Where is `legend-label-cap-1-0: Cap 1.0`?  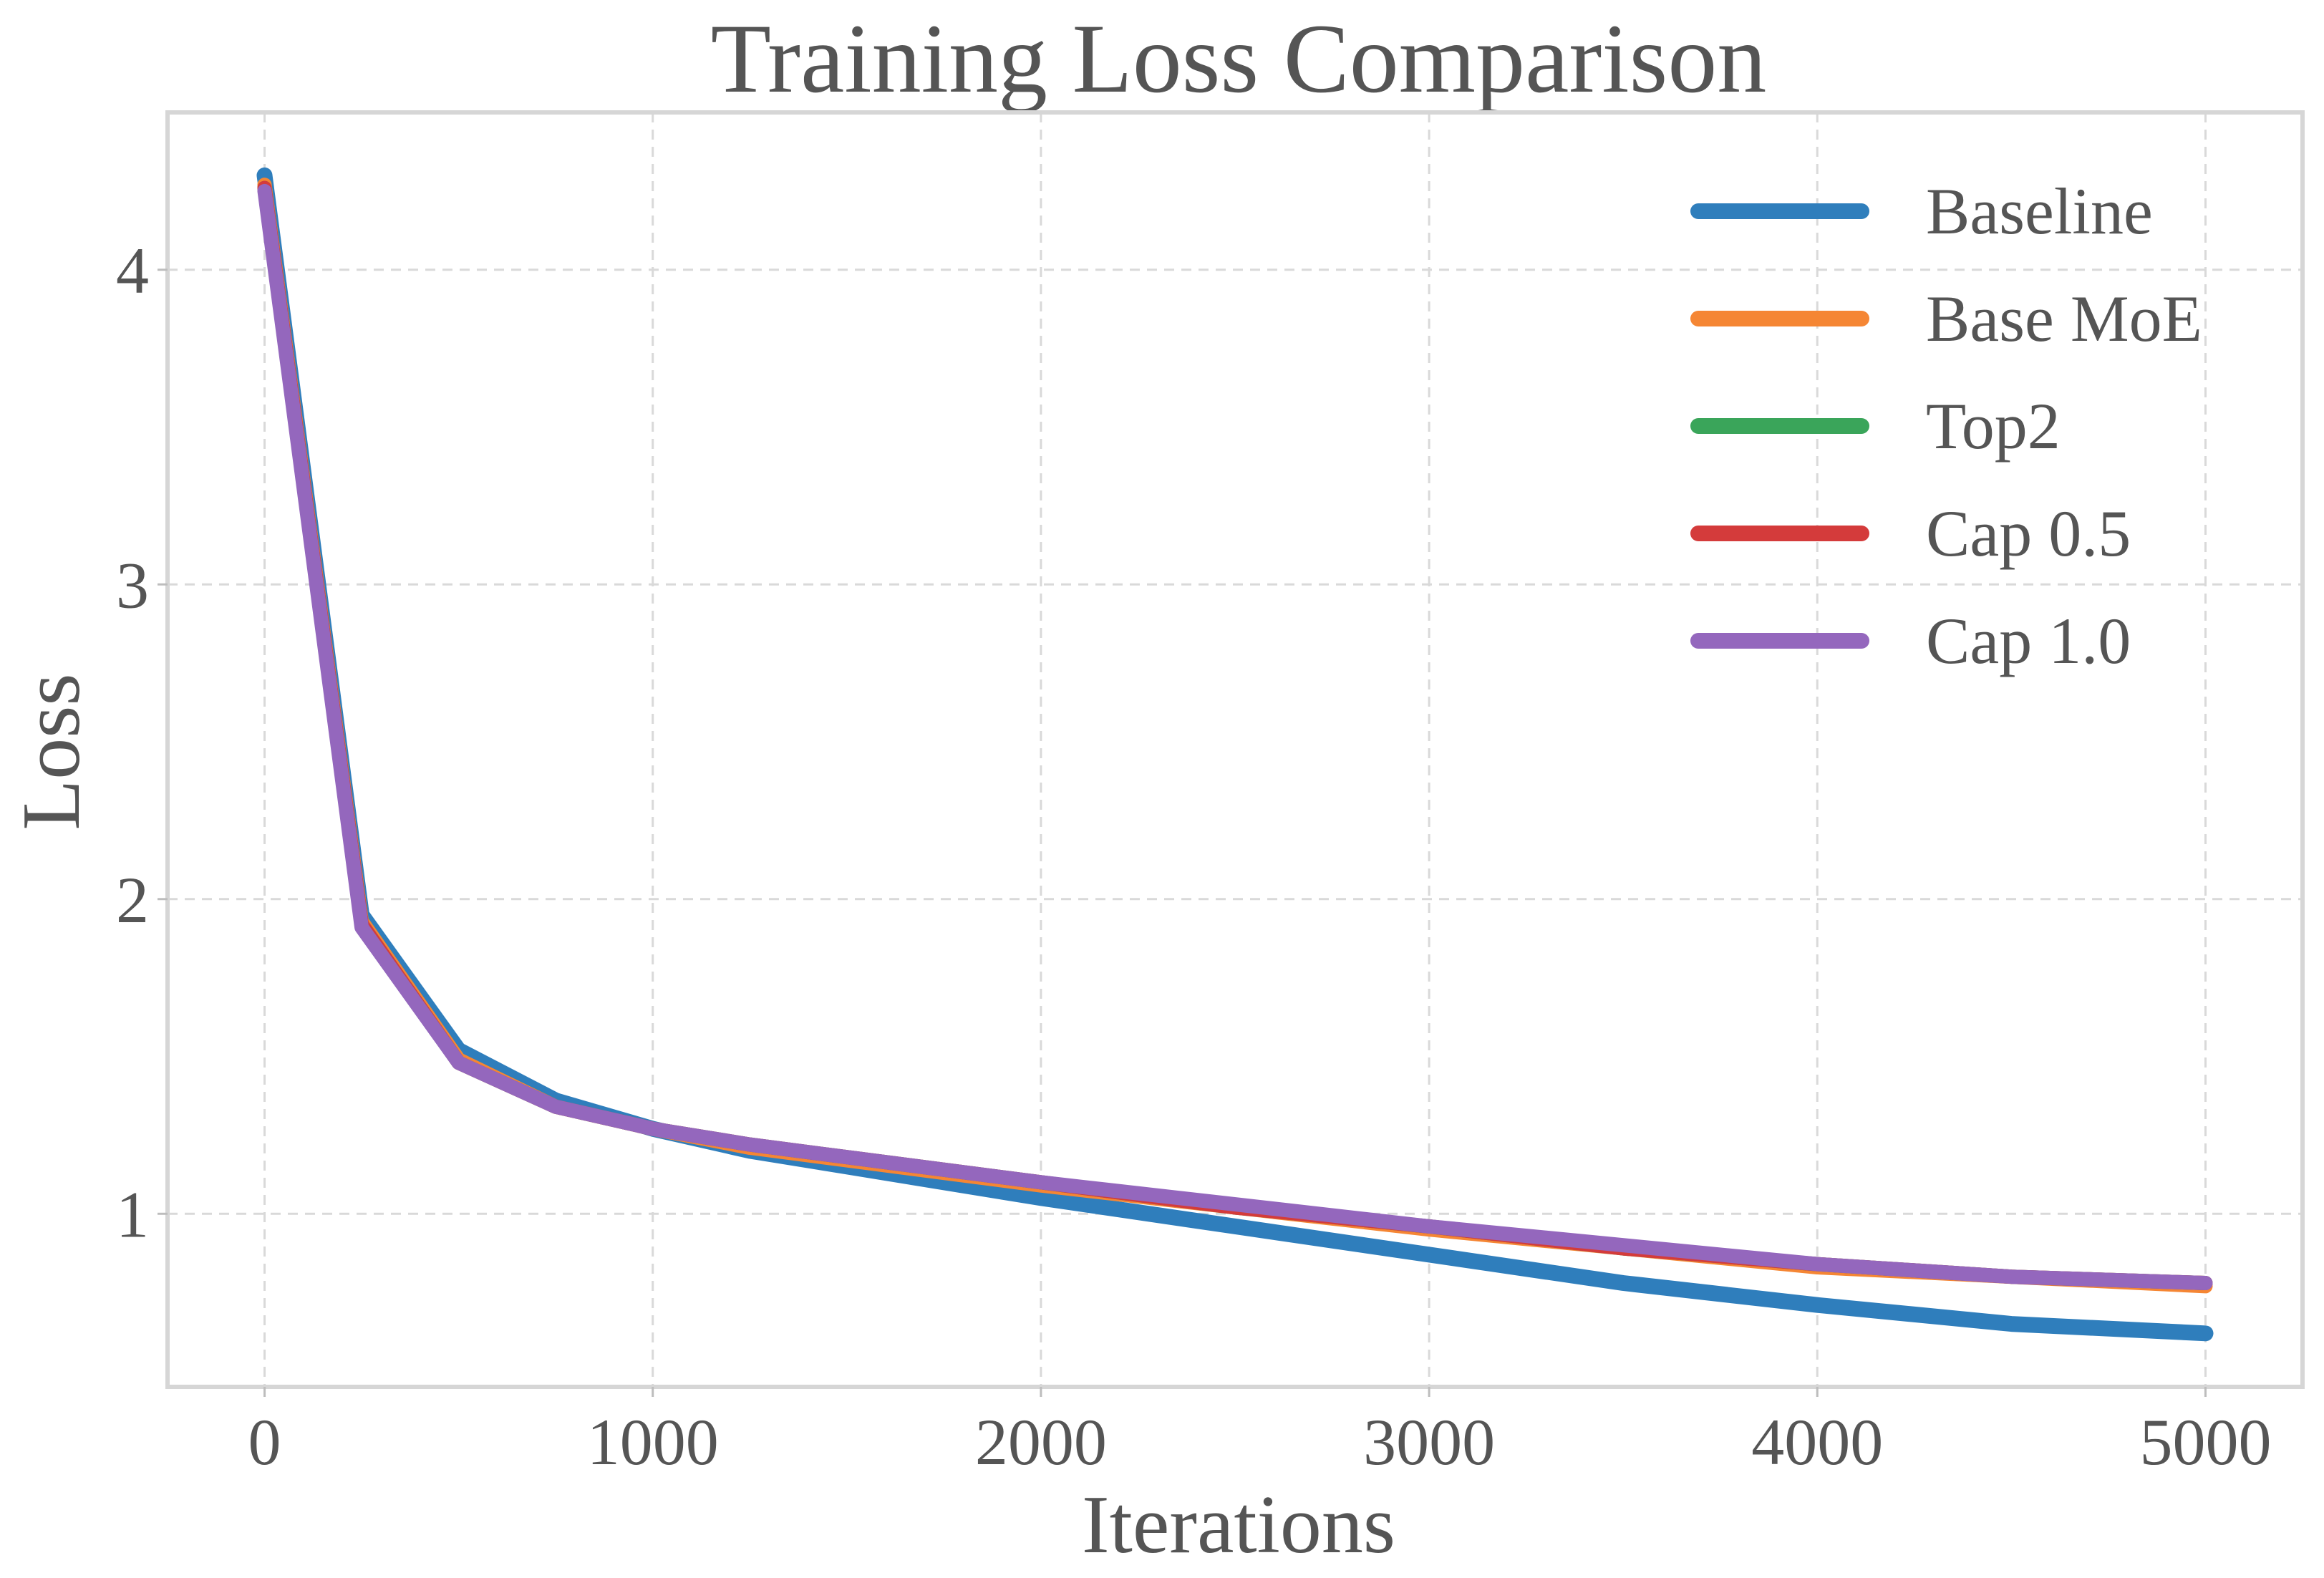
legend-label-cap-1-0: Cap 1.0 is located at coordinates (2028, 640).